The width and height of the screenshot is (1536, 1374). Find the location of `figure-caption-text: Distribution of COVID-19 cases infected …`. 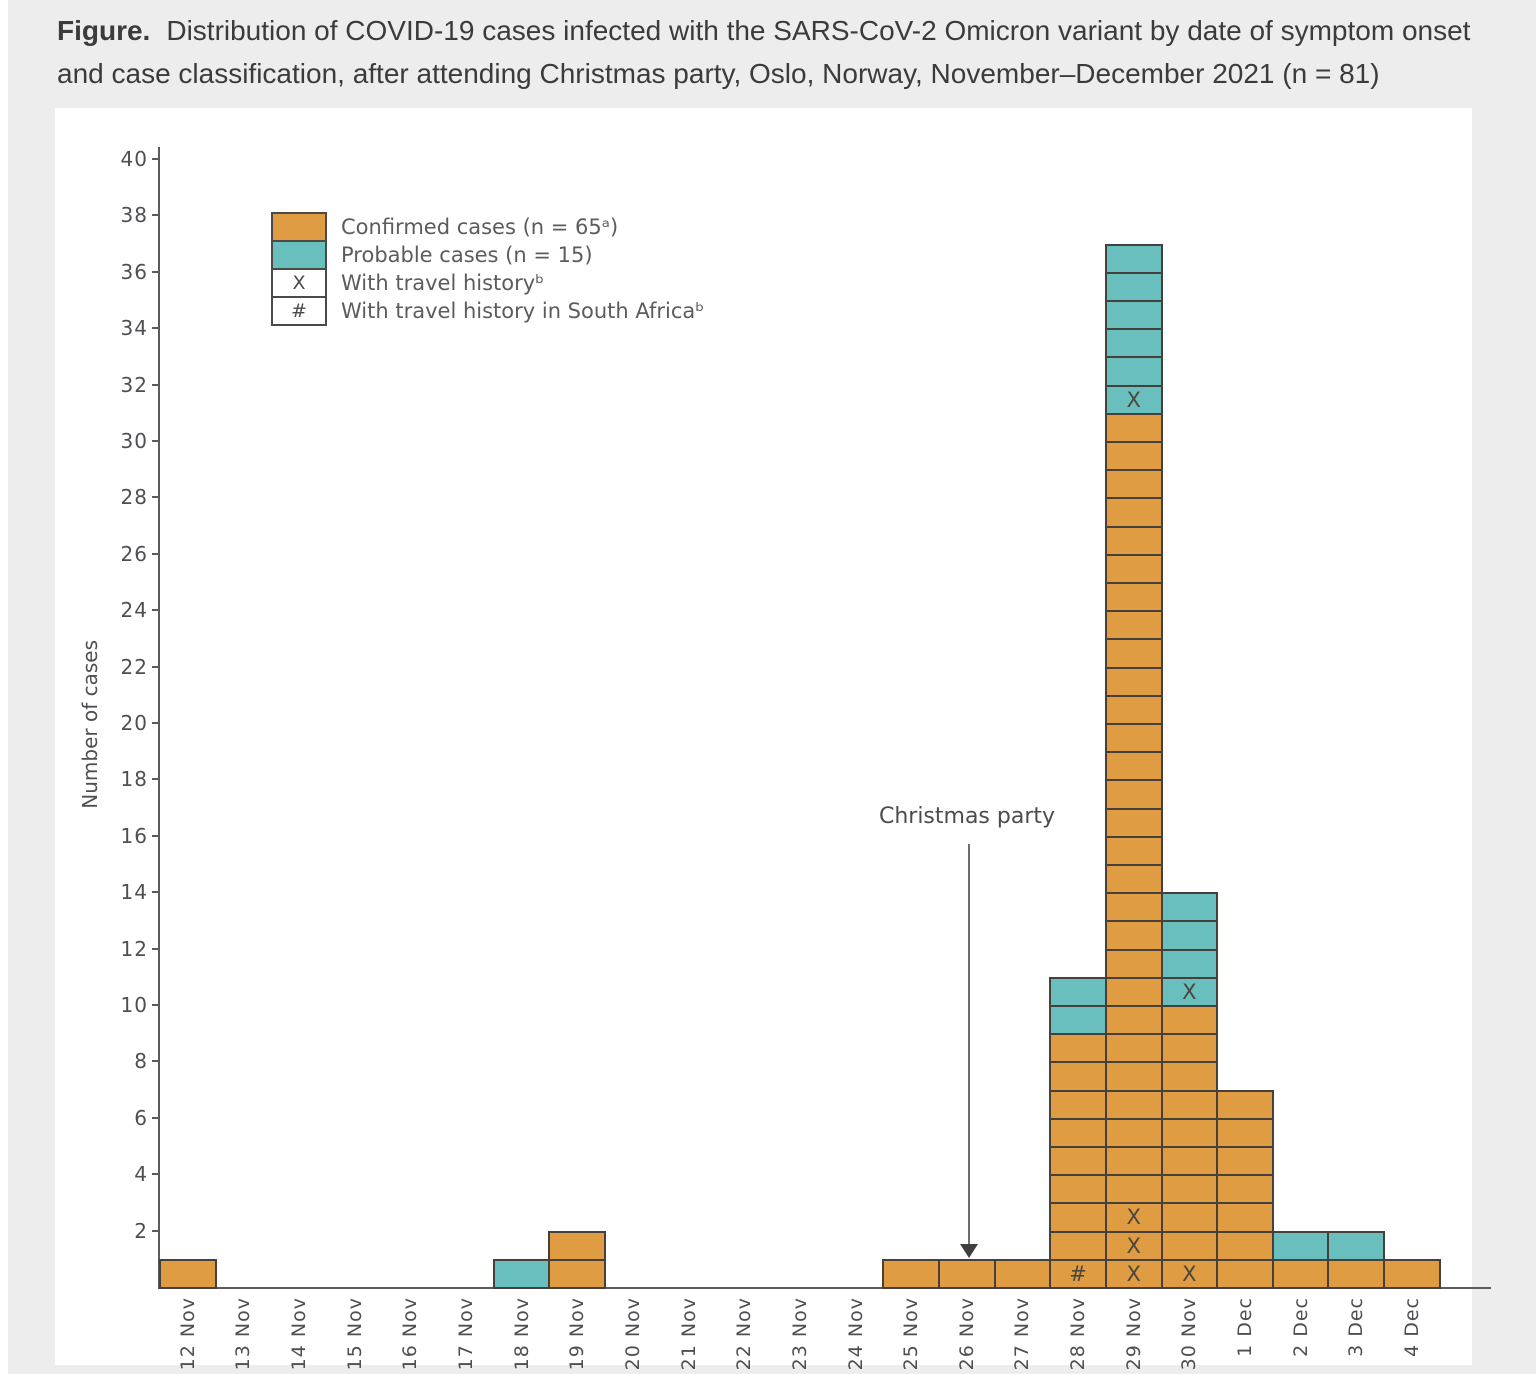

figure-caption-text: Distribution of COVID-19 cases infected … is located at coordinates (764, 52).